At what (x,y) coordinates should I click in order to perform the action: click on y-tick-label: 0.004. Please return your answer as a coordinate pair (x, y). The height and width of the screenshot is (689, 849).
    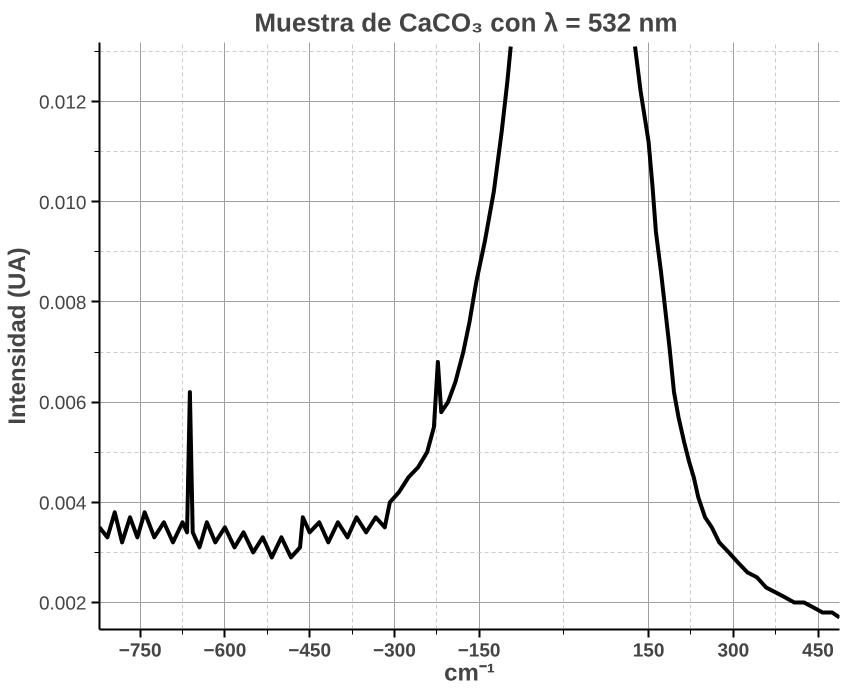
    Looking at the image, I should click on (62, 503).